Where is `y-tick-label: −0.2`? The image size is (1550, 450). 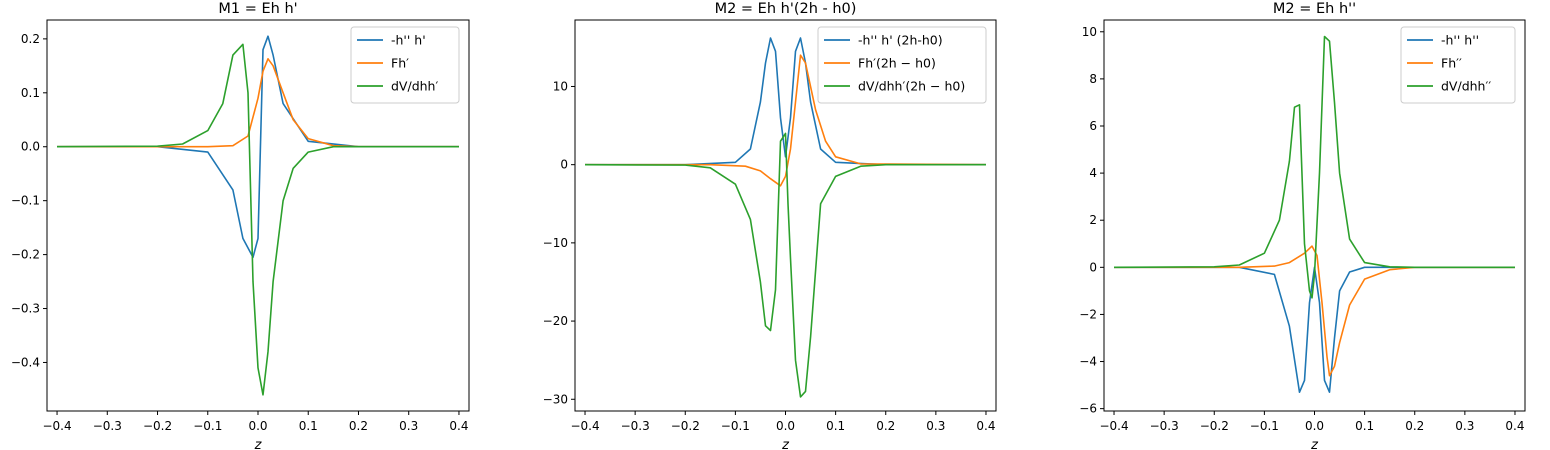 y-tick-label: −0.2 is located at coordinates (25, 255).